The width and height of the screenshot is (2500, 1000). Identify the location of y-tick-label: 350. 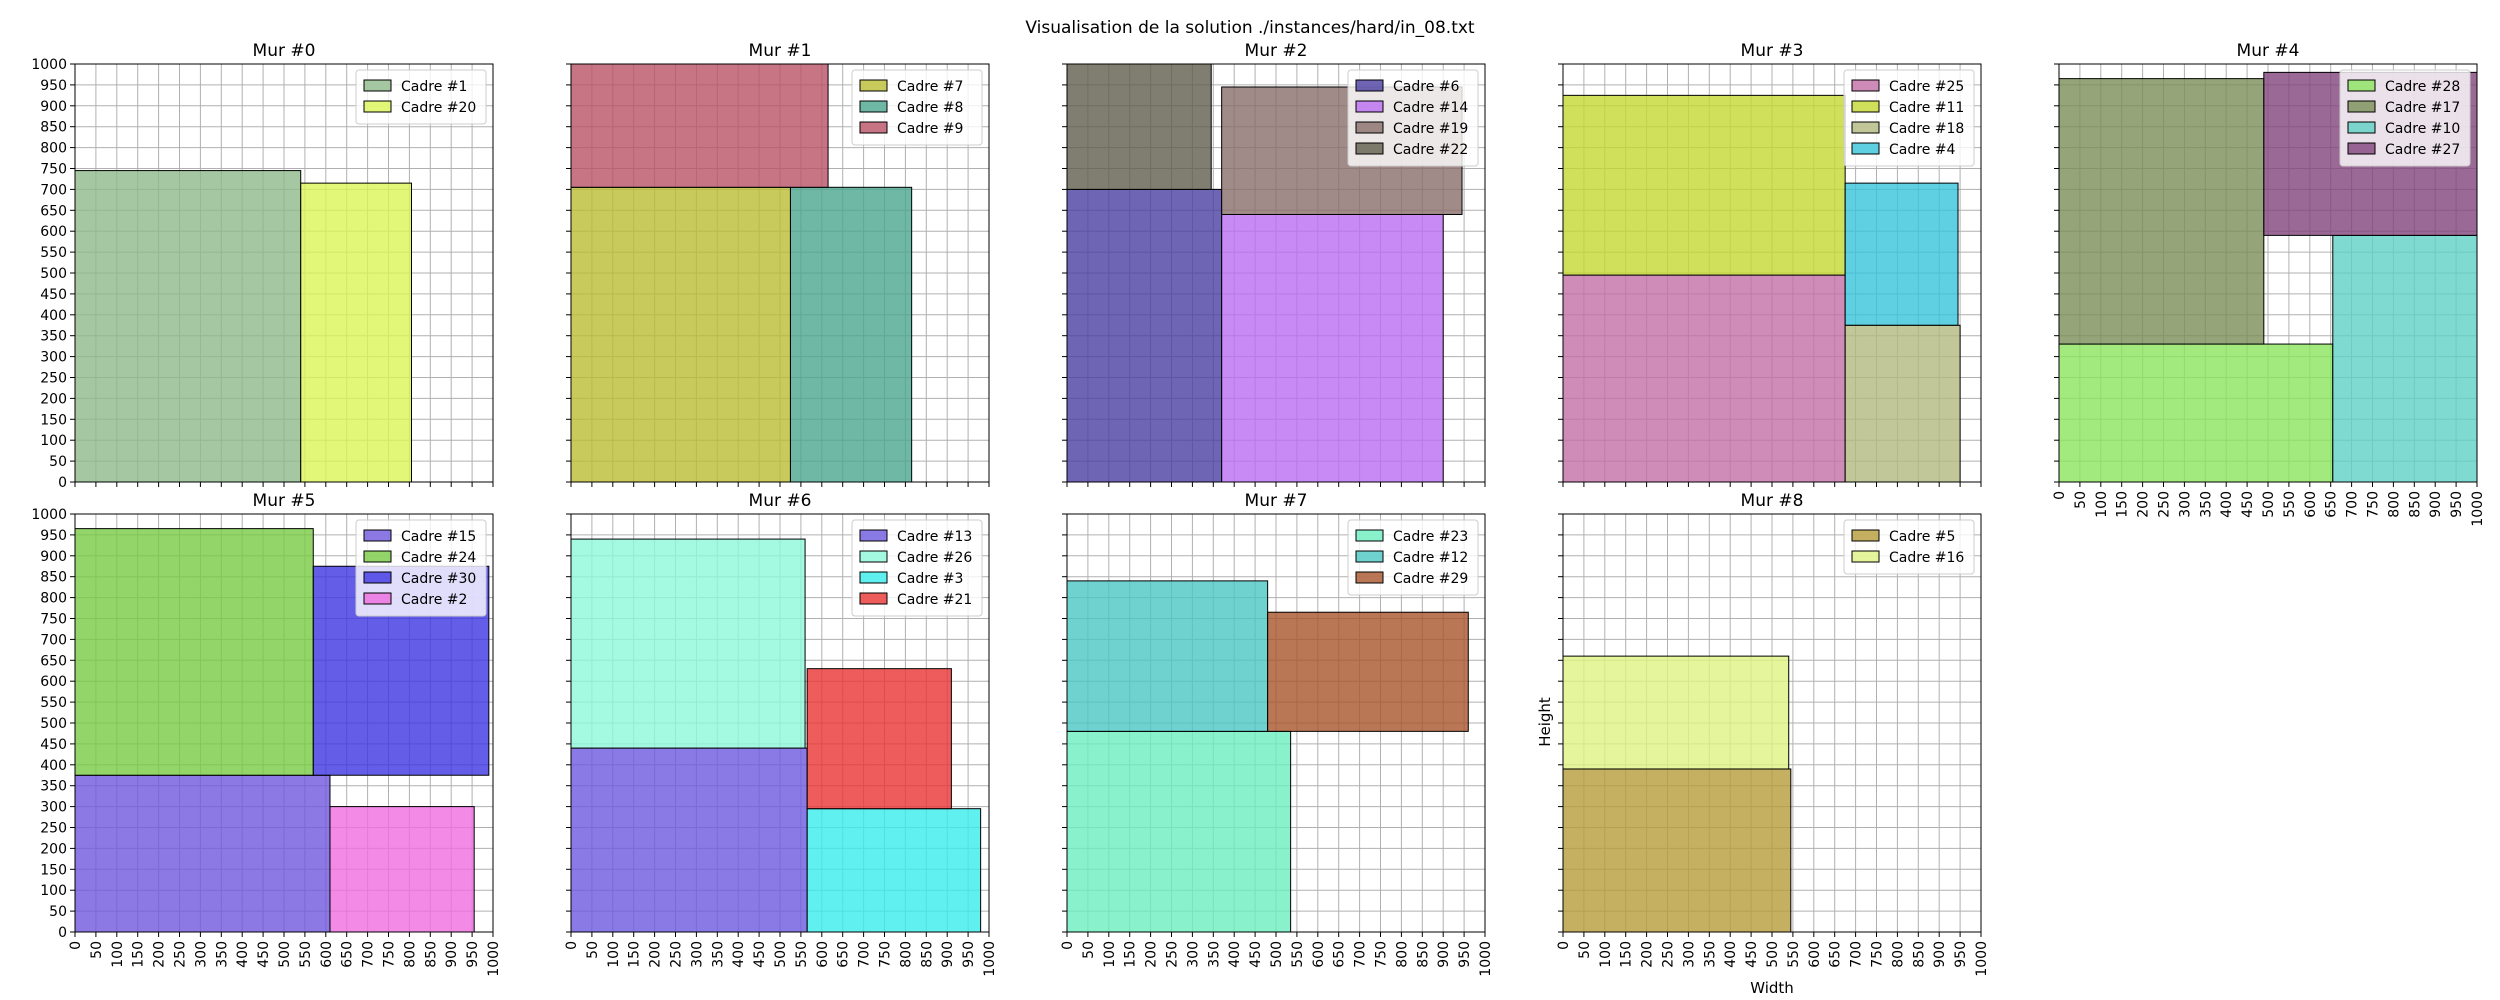
(53, 337).